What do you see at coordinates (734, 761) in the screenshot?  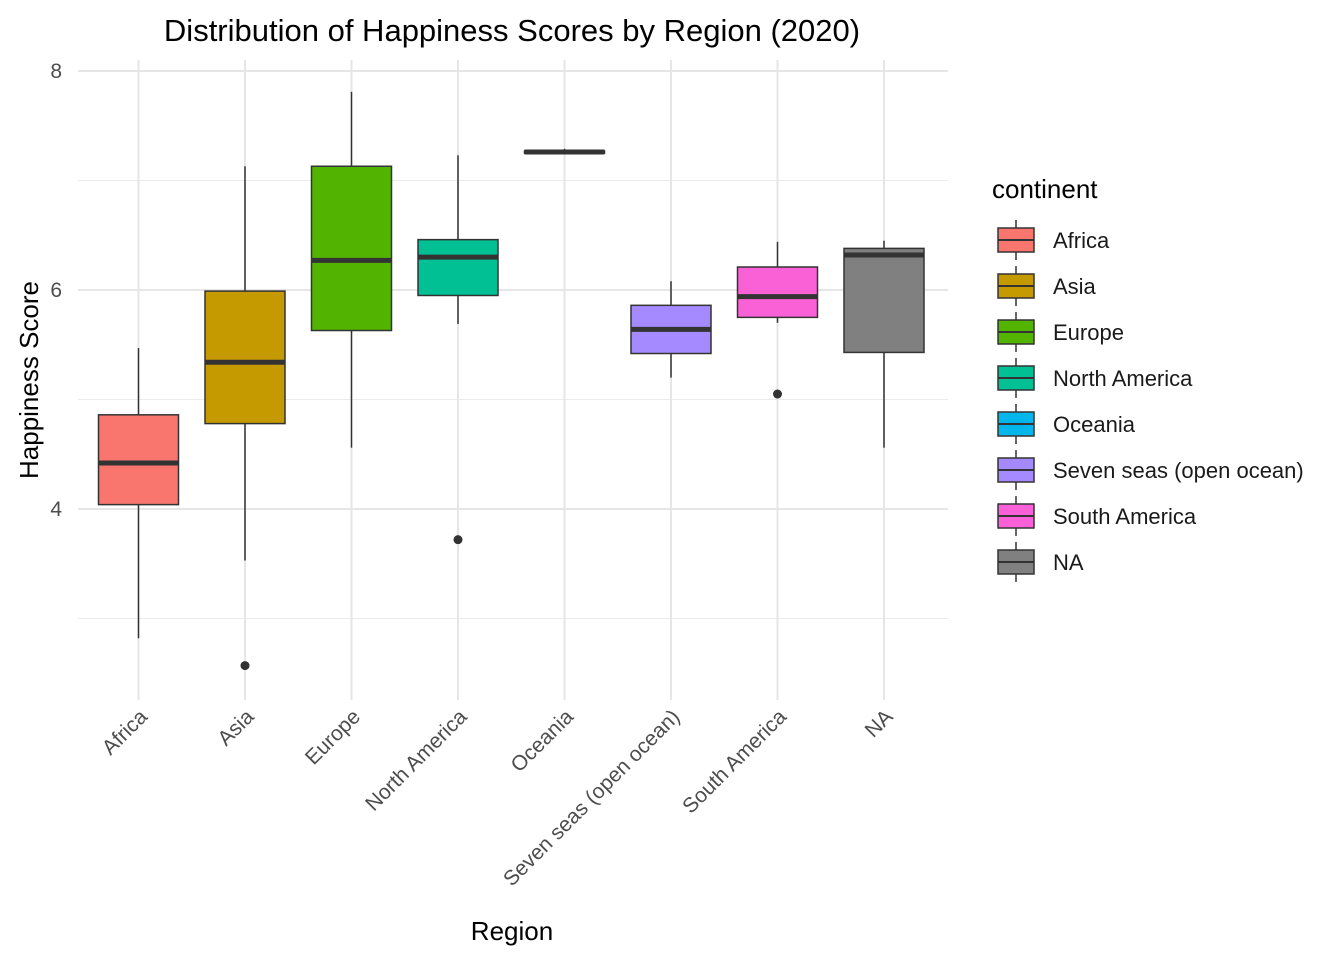 I see `x-tick-label: South America` at bounding box center [734, 761].